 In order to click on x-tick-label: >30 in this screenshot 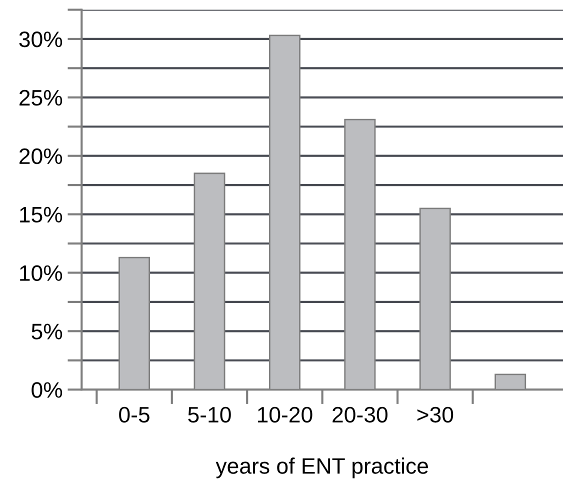, I will do `click(435, 414)`.